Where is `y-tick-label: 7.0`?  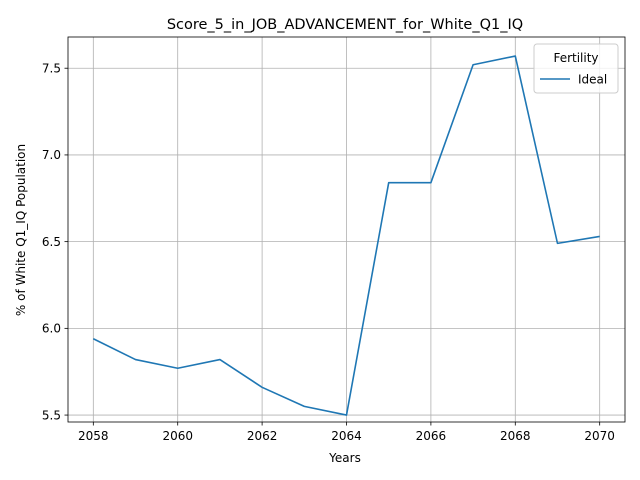 y-tick-label: 7.0 is located at coordinates (51, 155).